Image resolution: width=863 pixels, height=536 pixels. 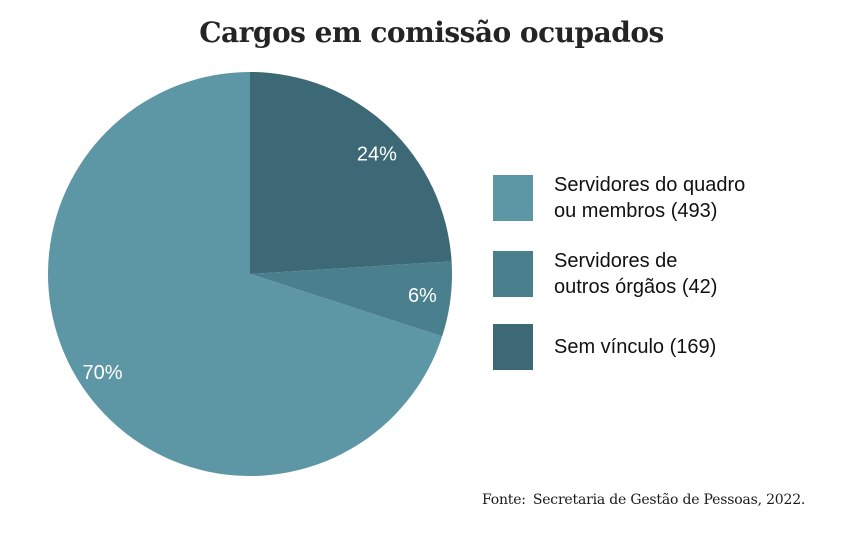 What do you see at coordinates (636, 274) in the screenshot?
I see `legend-label-outros-orgaos: Servidores de outros órgãos (42)` at bounding box center [636, 274].